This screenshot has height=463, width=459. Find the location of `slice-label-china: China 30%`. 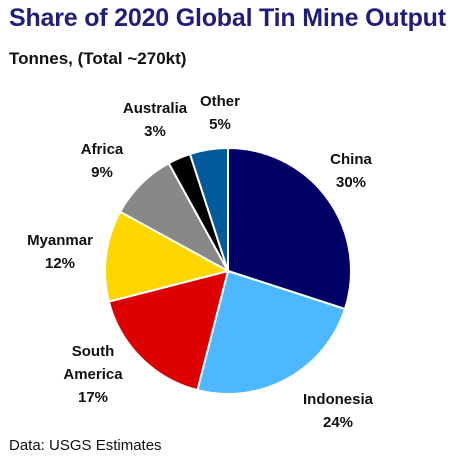

slice-label-china: China 30% is located at coordinates (351, 171).